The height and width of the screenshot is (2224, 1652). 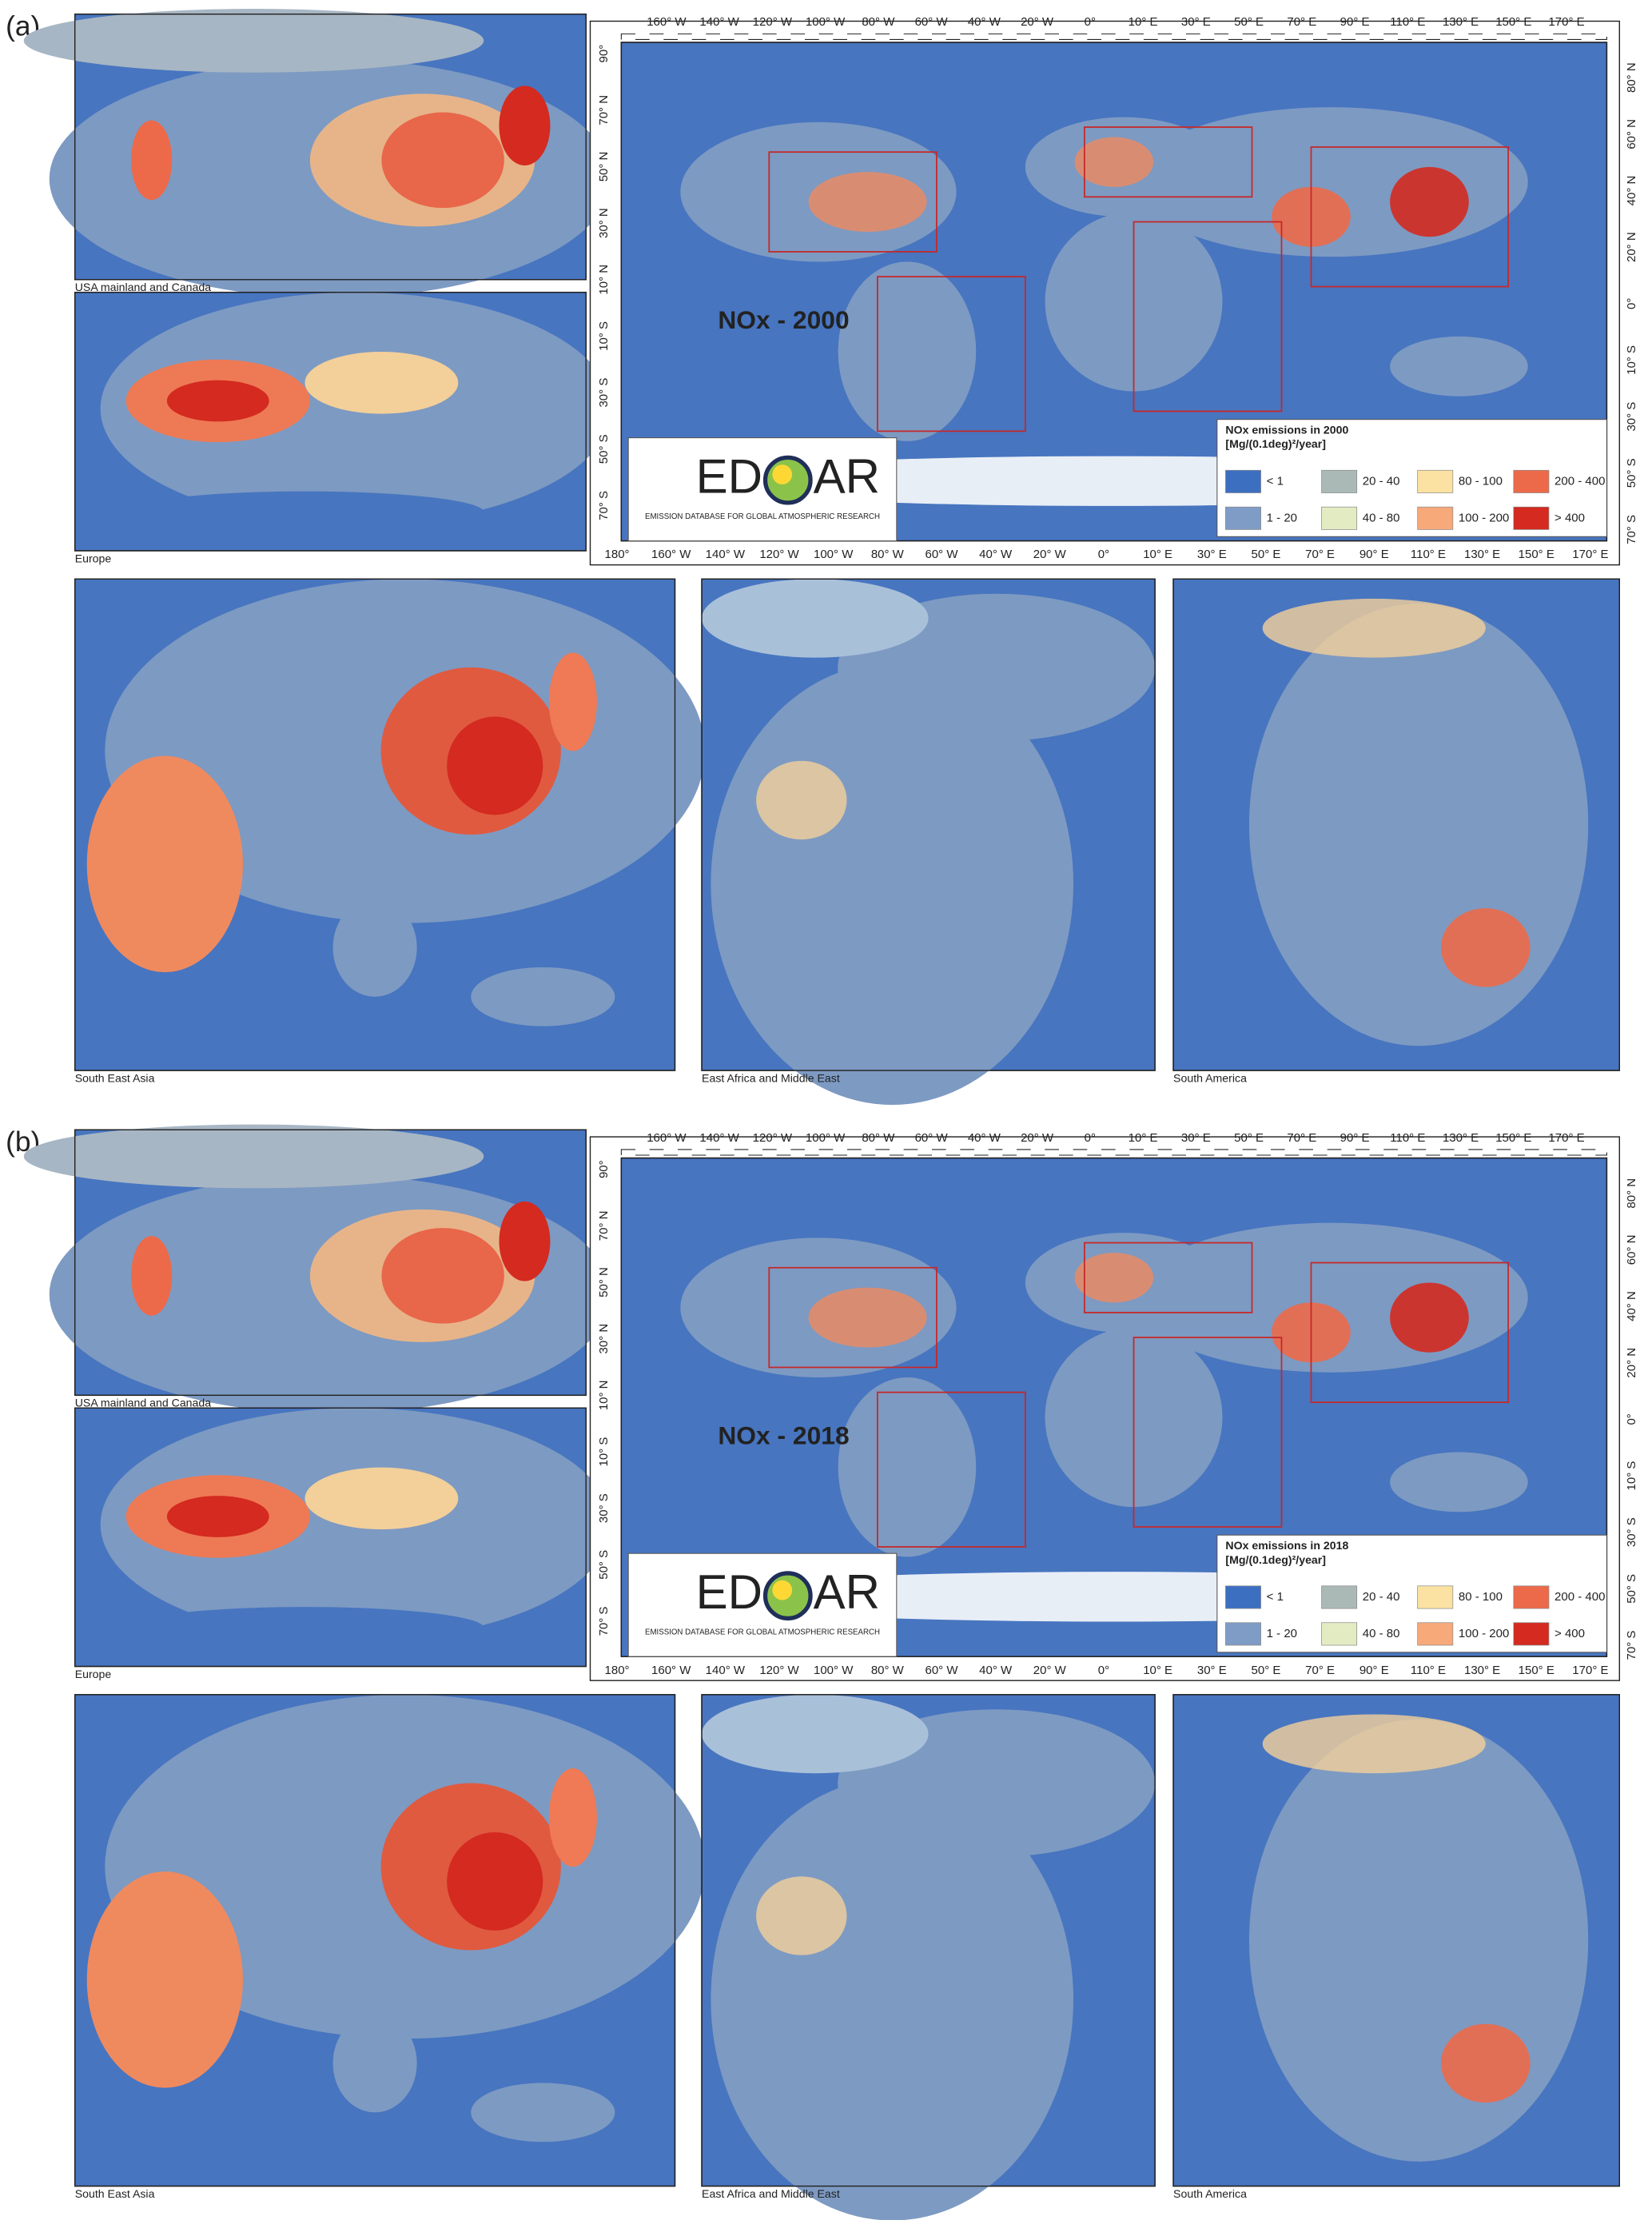 What do you see at coordinates (143, 1403) in the screenshot?
I see `inset-label: USA mainland and Canada` at bounding box center [143, 1403].